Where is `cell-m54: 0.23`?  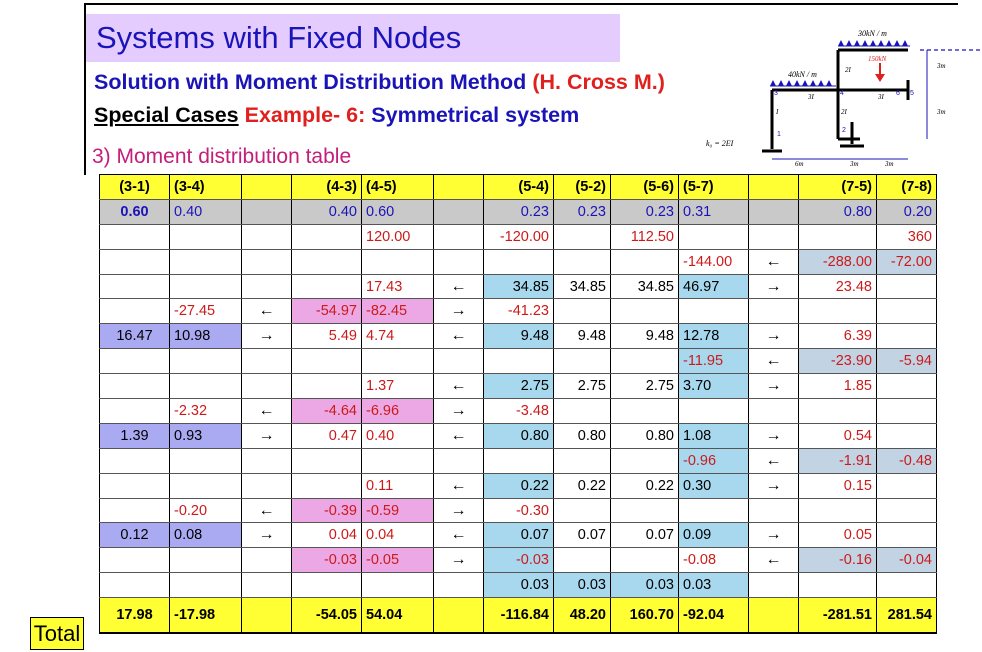 cell-m54: 0.23 is located at coordinates (518, 212).